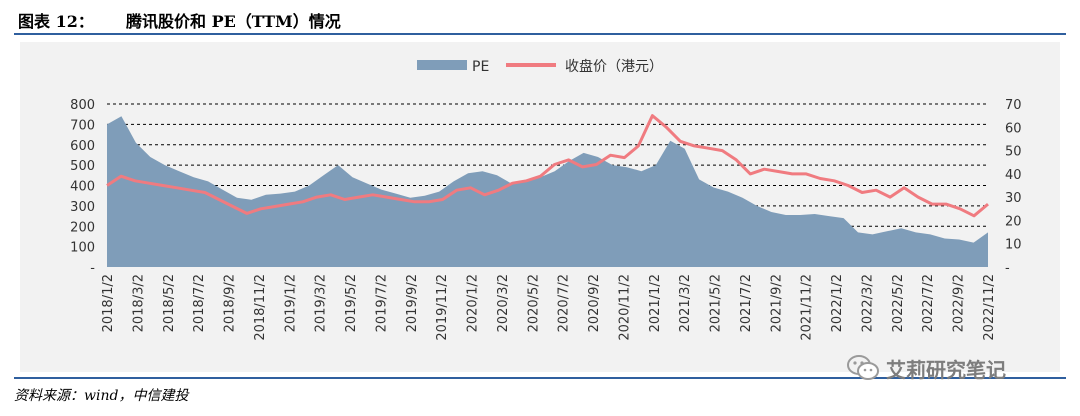 The width and height of the screenshot is (1080, 416). Describe the element at coordinates (685, 303) in the screenshot. I see `x-tick-label: 2021/3/2` at that location.